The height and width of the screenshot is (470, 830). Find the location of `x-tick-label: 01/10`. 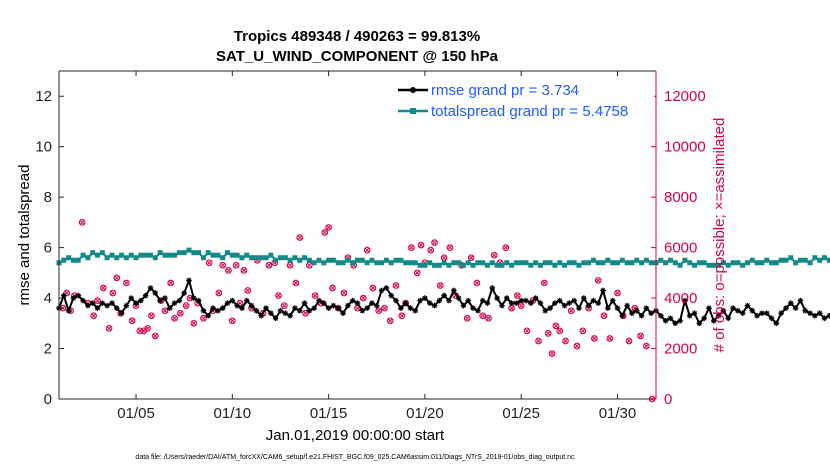

x-tick-label: 01/10 is located at coordinates (233, 413).